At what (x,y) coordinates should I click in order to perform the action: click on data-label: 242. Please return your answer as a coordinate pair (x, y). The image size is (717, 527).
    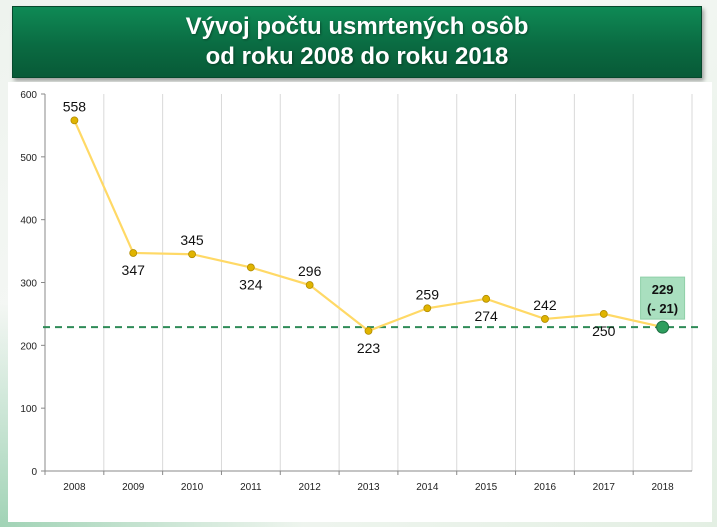
    Looking at the image, I should click on (545, 305).